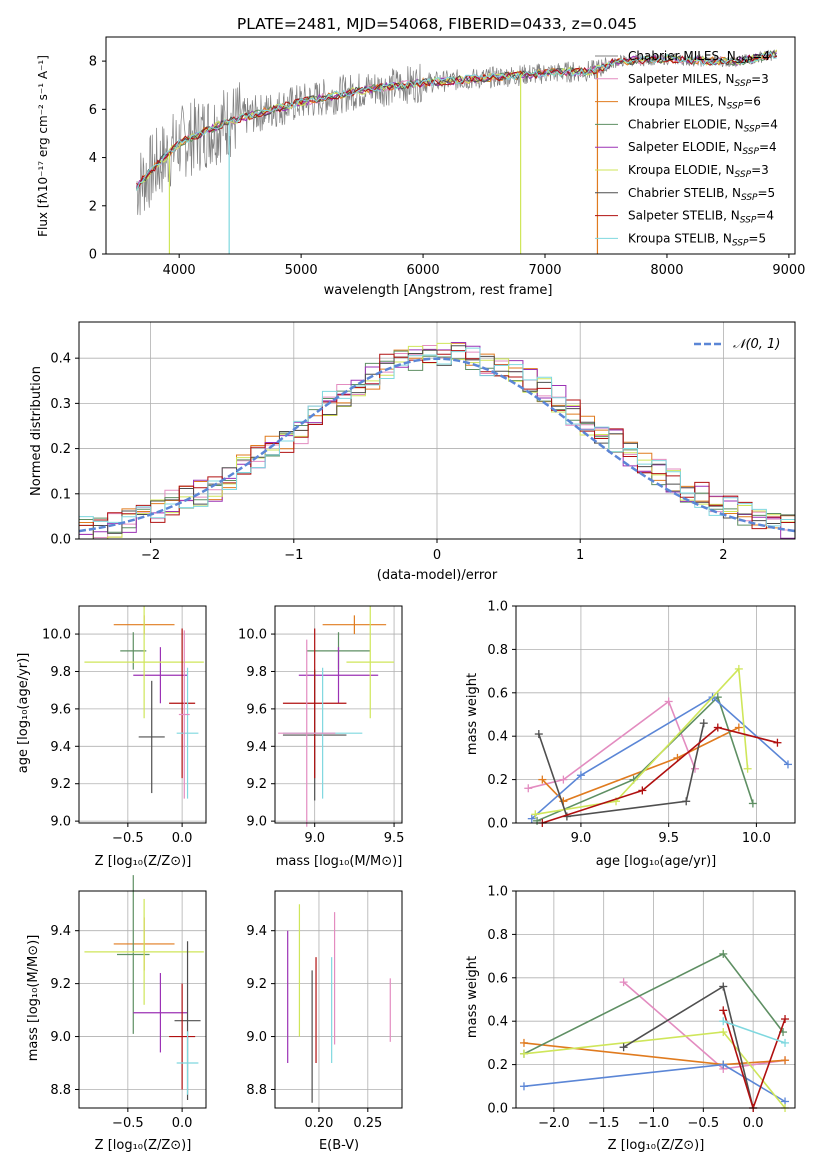 The width and height of the screenshot is (819, 1170). Describe the element at coordinates (93, 110) in the screenshot. I see `y-tick-label: 6` at that location.